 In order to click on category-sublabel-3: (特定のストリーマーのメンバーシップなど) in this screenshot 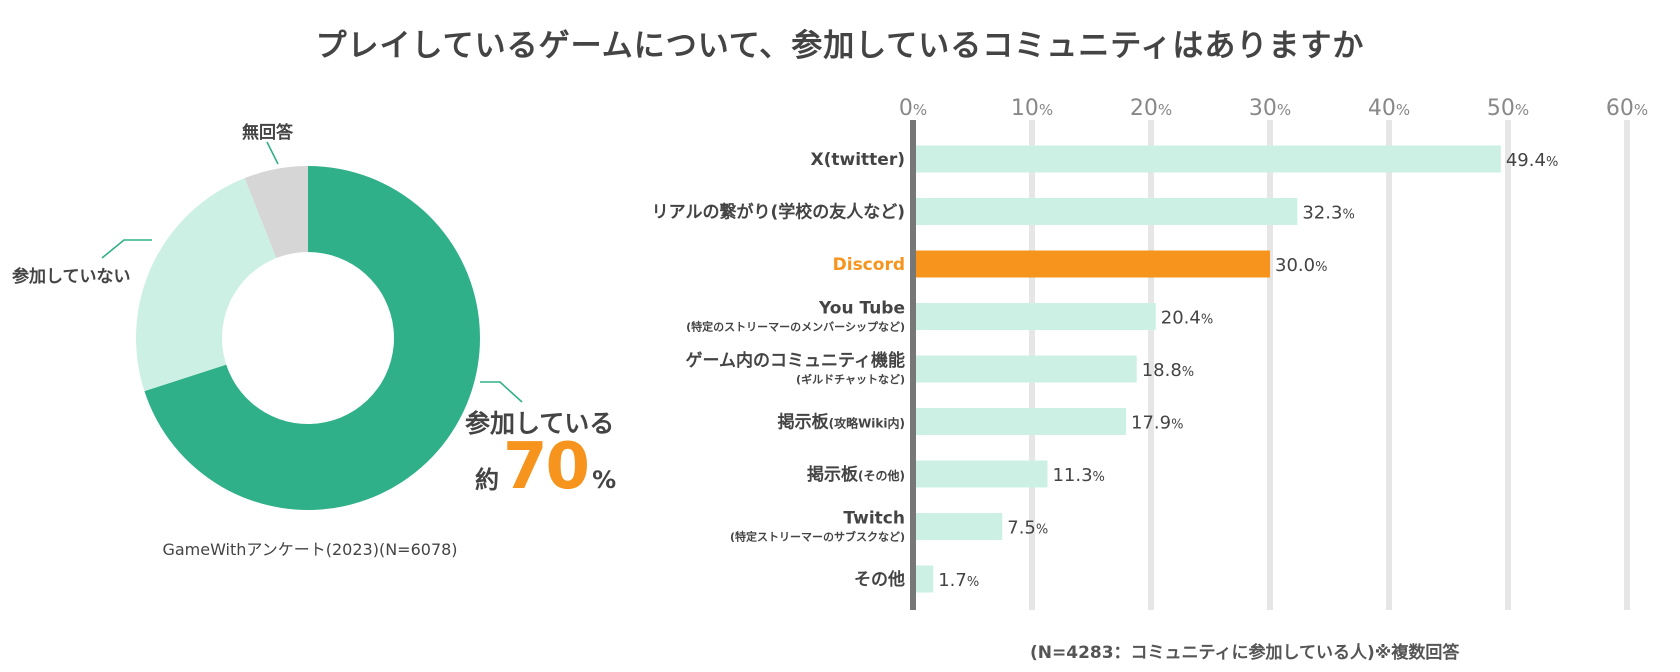, I will do `click(795, 327)`.